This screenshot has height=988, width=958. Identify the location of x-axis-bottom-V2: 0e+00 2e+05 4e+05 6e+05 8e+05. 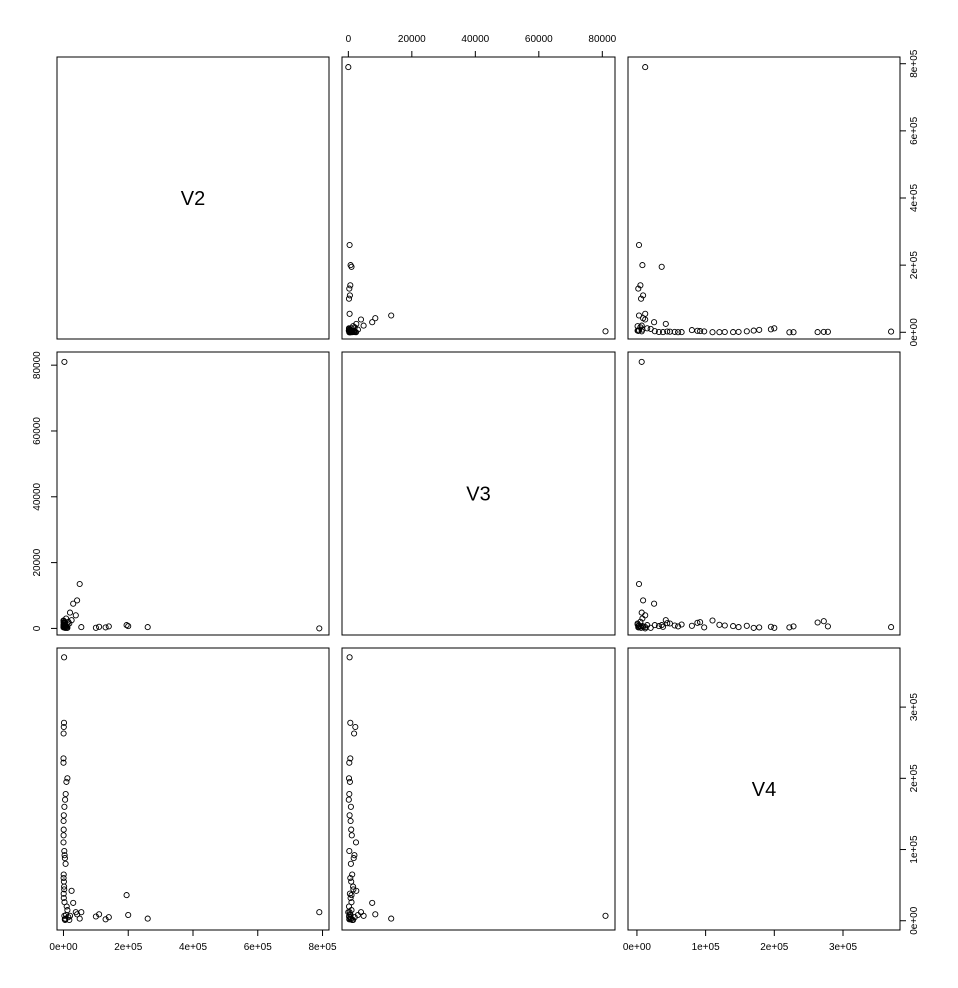
(193, 941).